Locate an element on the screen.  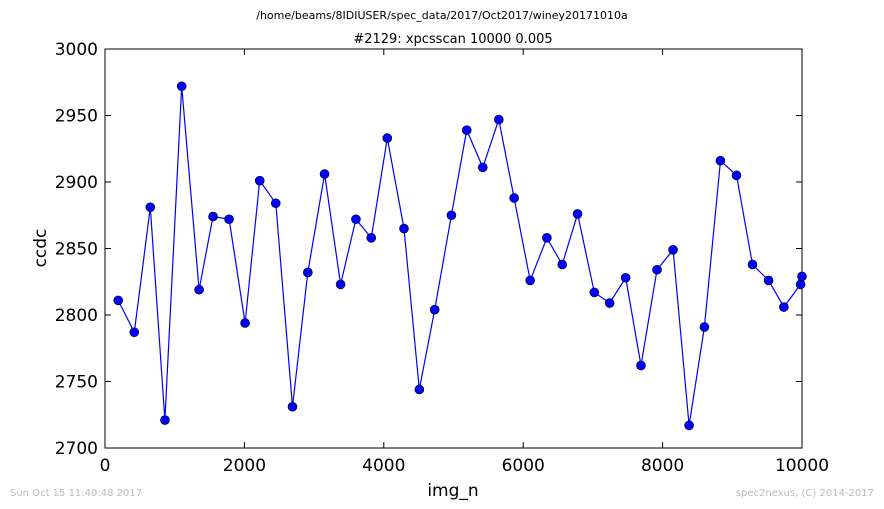
footer-credit: spec2nexus, (C) 2014-2017 is located at coordinates (804, 493).